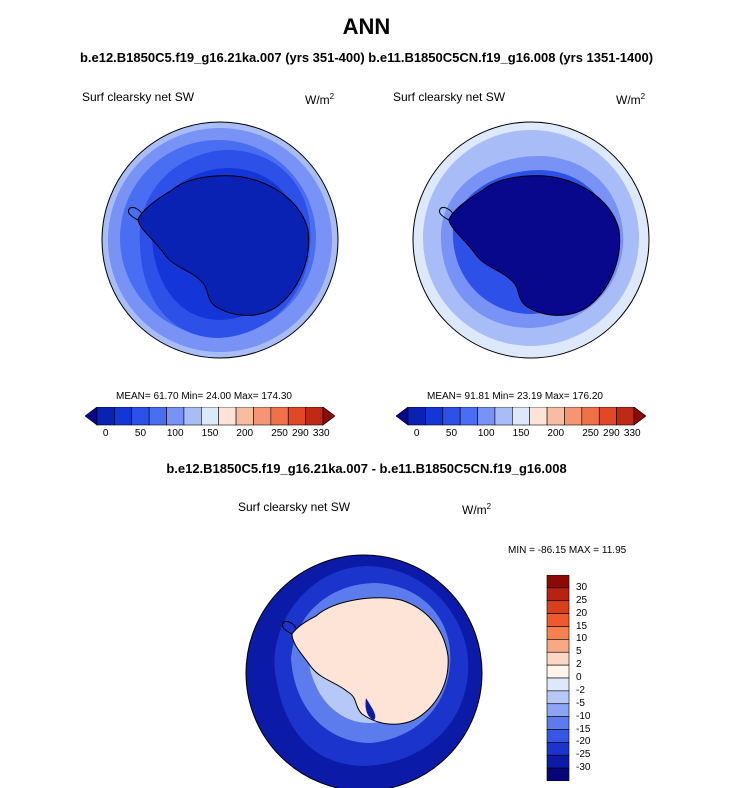  What do you see at coordinates (449, 97) in the screenshot?
I see `panel2-variable-label: Surf clearsky net SW` at bounding box center [449, 97].